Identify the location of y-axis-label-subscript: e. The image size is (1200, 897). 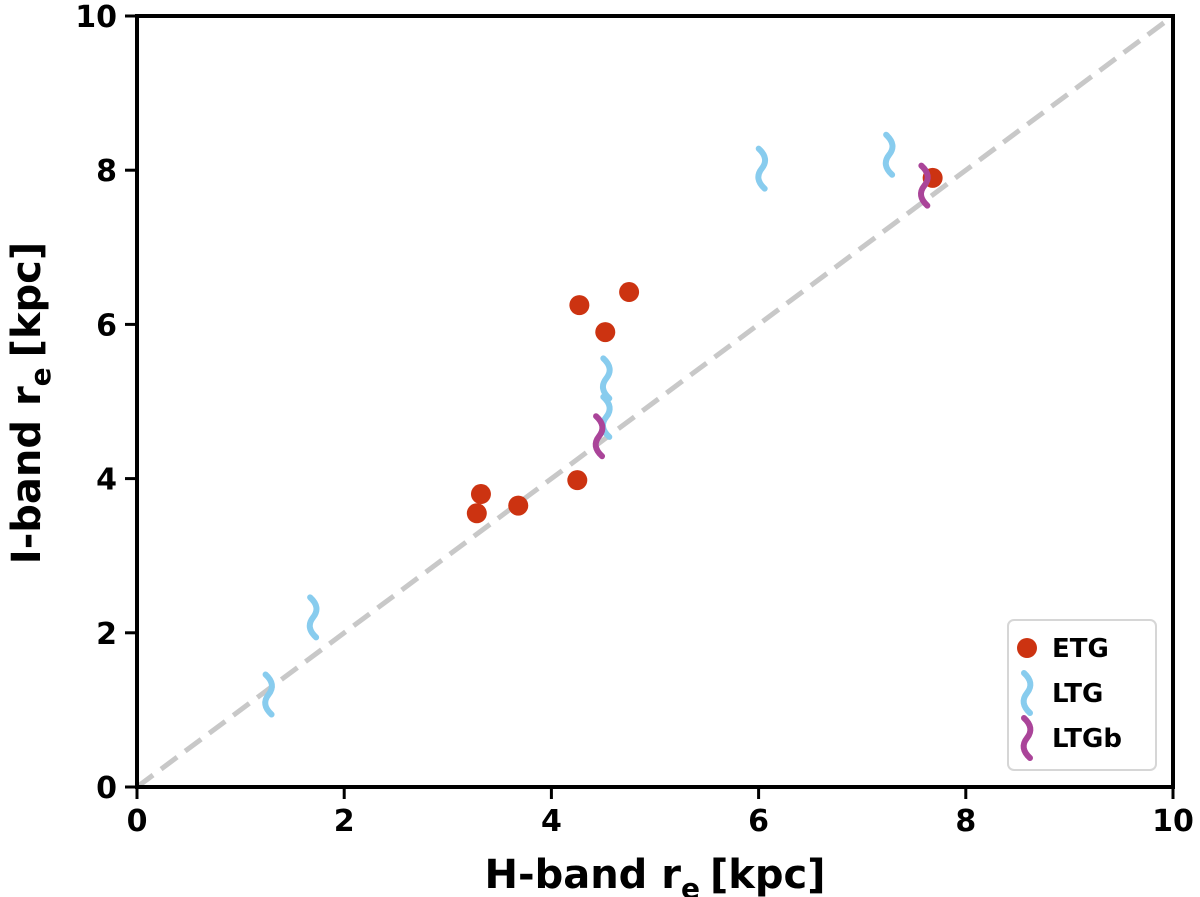
(40, 376).